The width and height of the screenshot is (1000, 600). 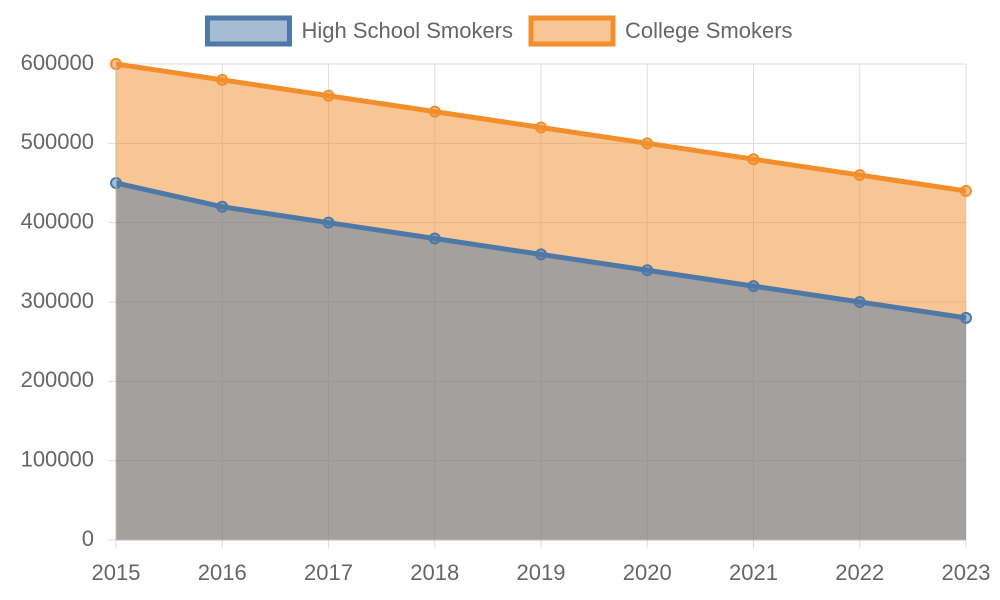 I want to click on x-tick-label: 2016, so click(x=222, y=572).